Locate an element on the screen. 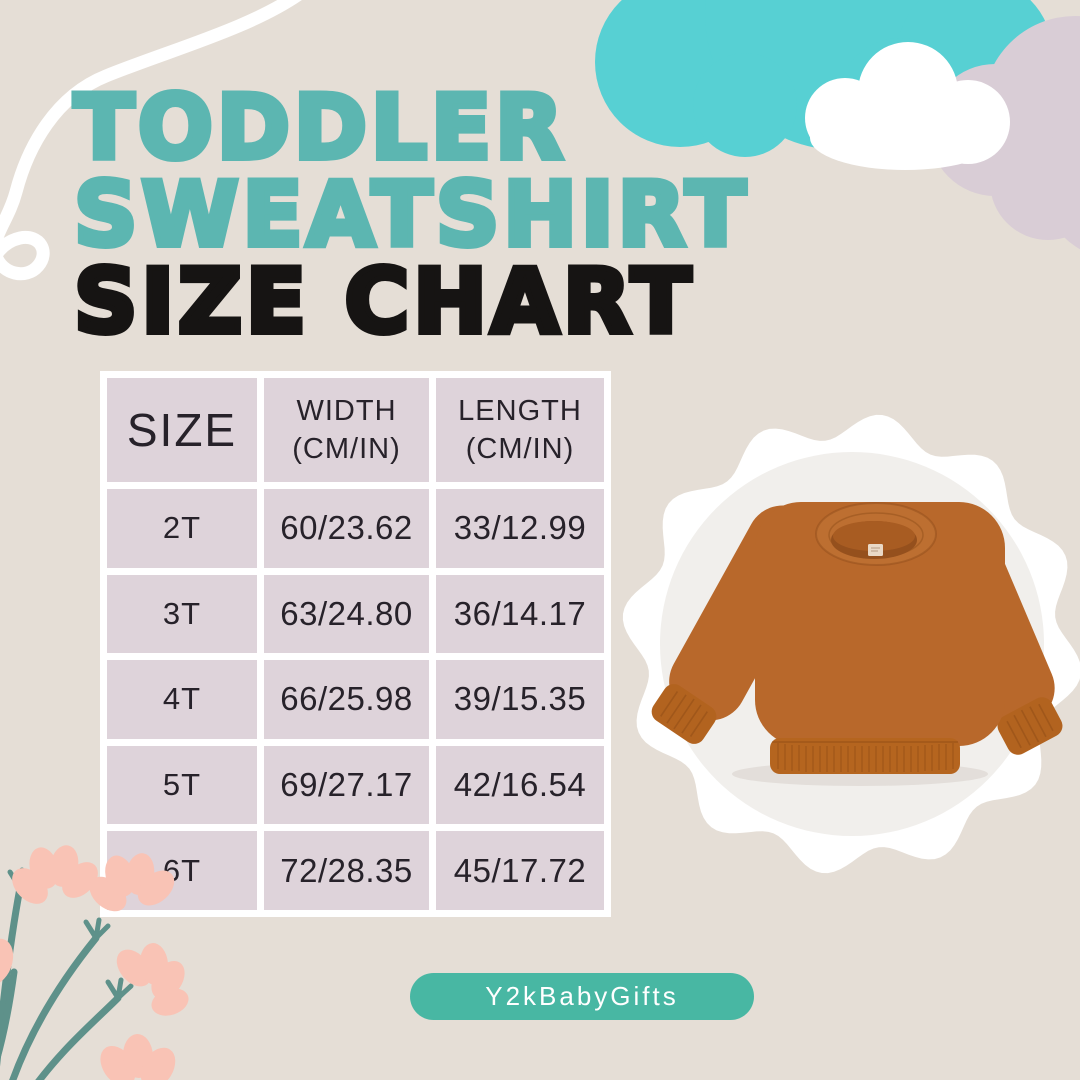  sweatshirt-cuff-left is located at coordinates (684, 714).